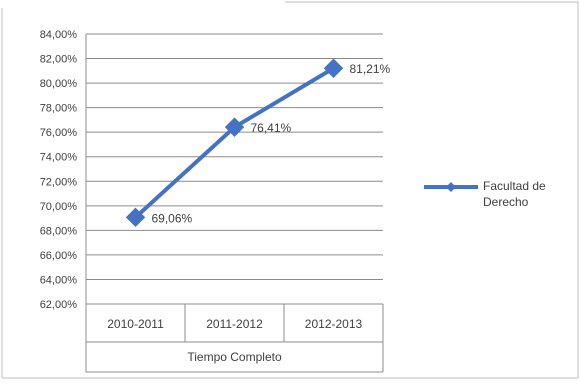 The height and width of the screenshot is (385, 579). What do you see at coordinates (234, 324) in the screenshot?
I see `x-tick-label: 2011-2012` at bounding box center [234, 324].